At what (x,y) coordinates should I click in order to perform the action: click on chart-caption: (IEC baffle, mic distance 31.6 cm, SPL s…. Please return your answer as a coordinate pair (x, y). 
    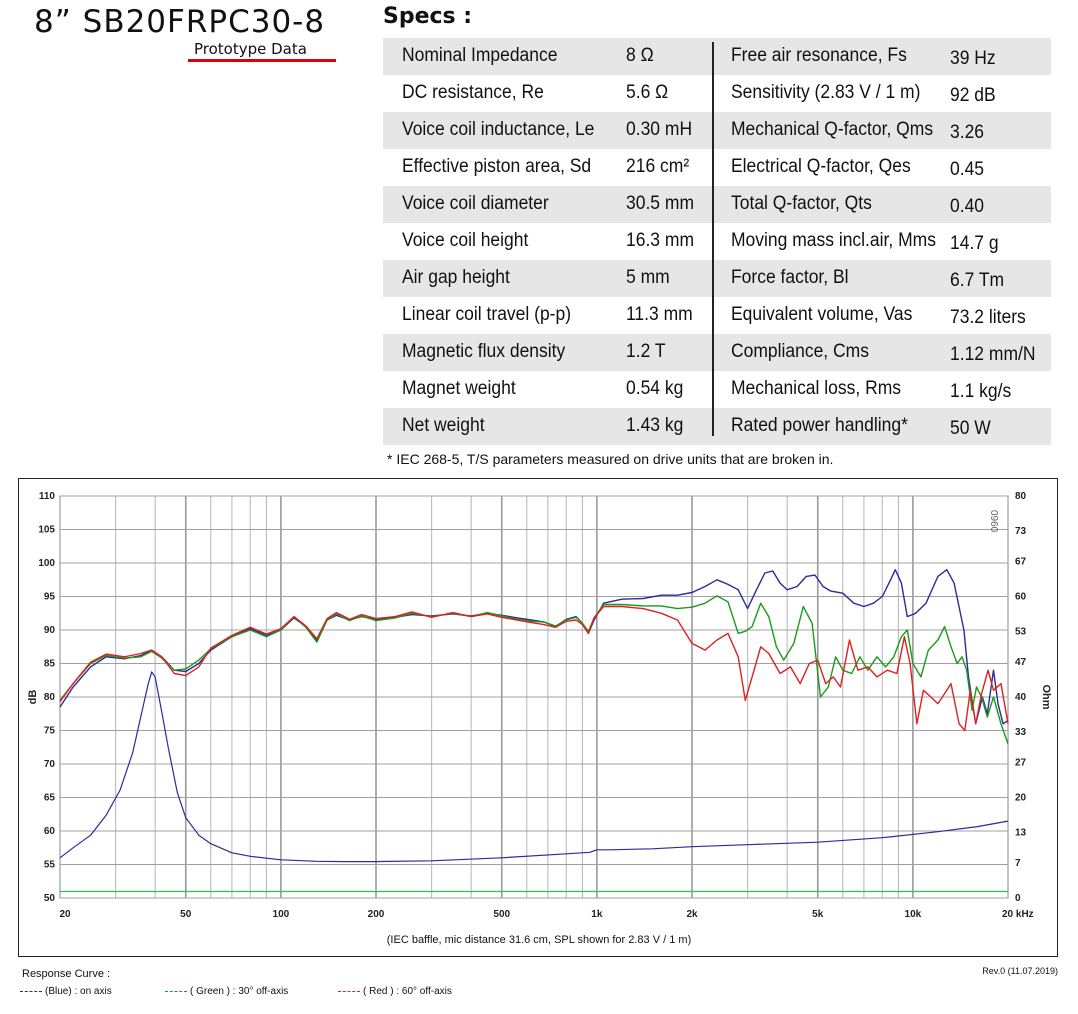
    Looking at the image, I should click on (539, 940).